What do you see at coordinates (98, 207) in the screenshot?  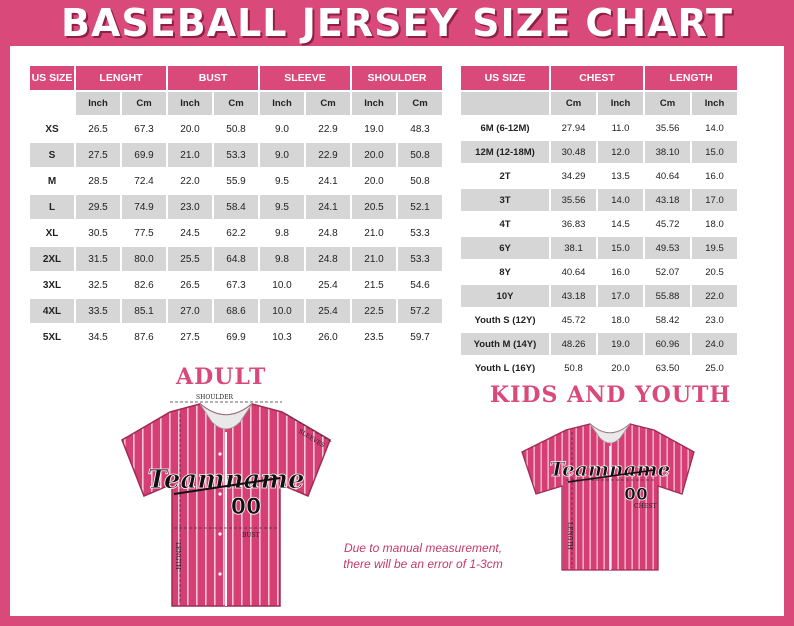 I see `value-cell: 29.5` at bounding box center [98, 207].